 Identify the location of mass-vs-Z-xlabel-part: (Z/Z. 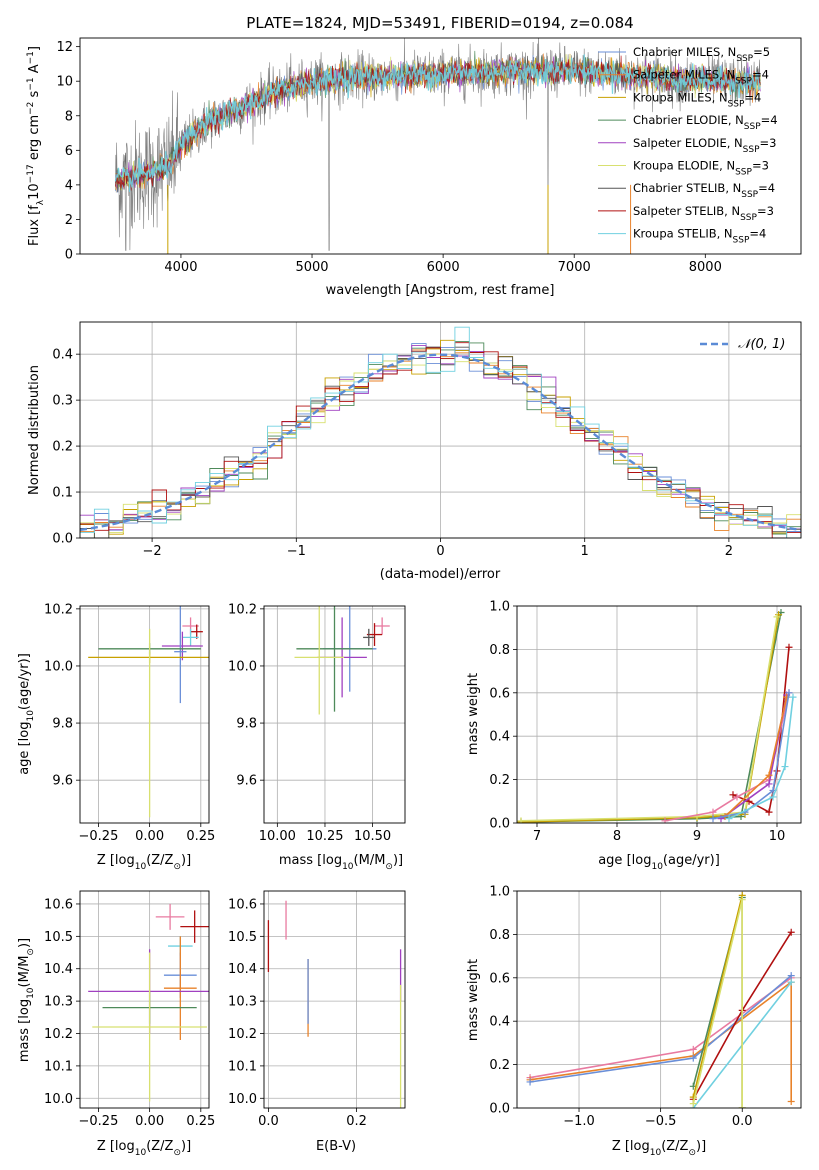
(159, 1146).